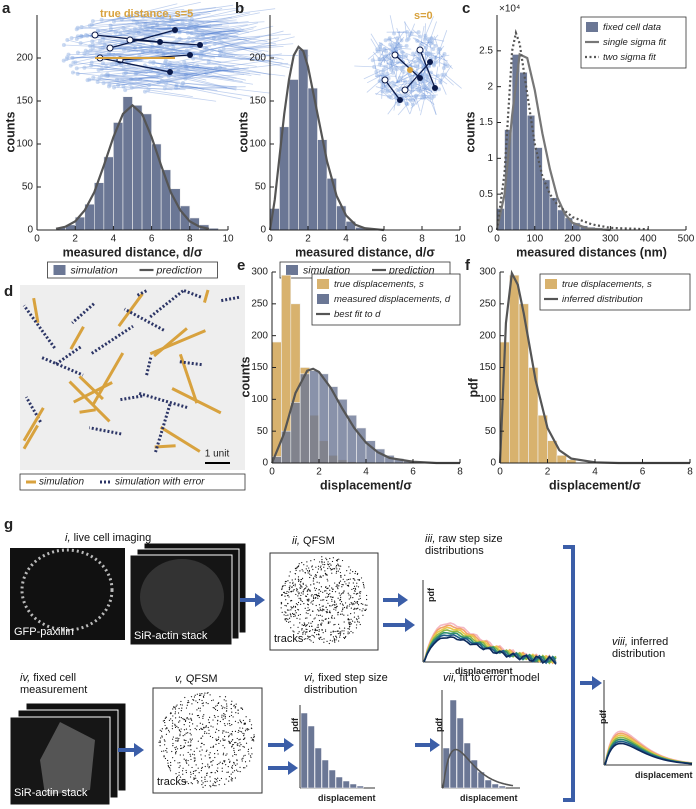  I want to click on inset-label: tracks, so click(172, 782).